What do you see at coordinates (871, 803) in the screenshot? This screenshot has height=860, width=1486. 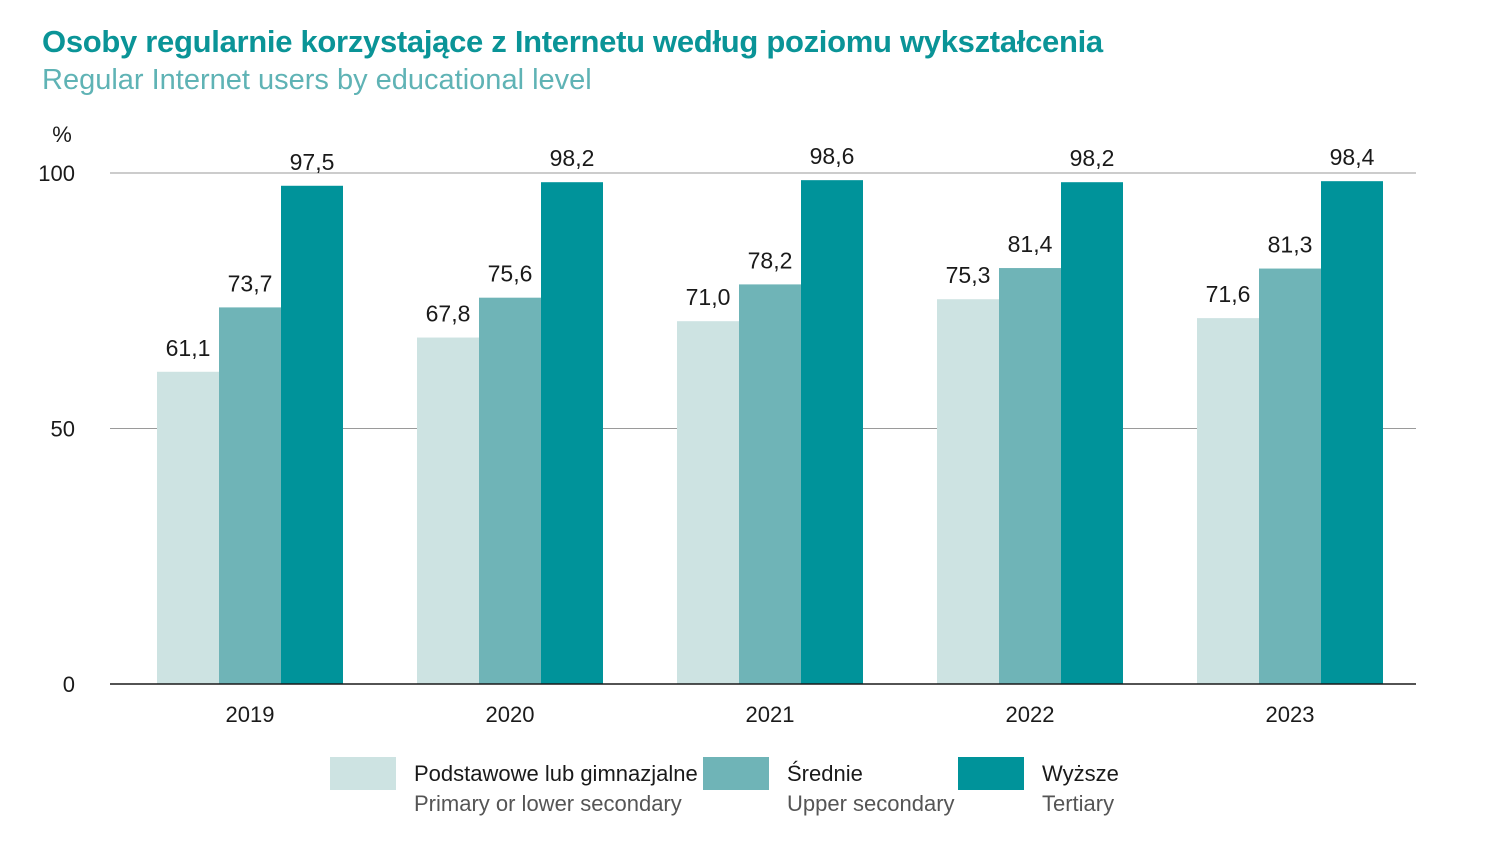 I see `legend-label-en: Upper secondary` at bounding box center [871, 803].